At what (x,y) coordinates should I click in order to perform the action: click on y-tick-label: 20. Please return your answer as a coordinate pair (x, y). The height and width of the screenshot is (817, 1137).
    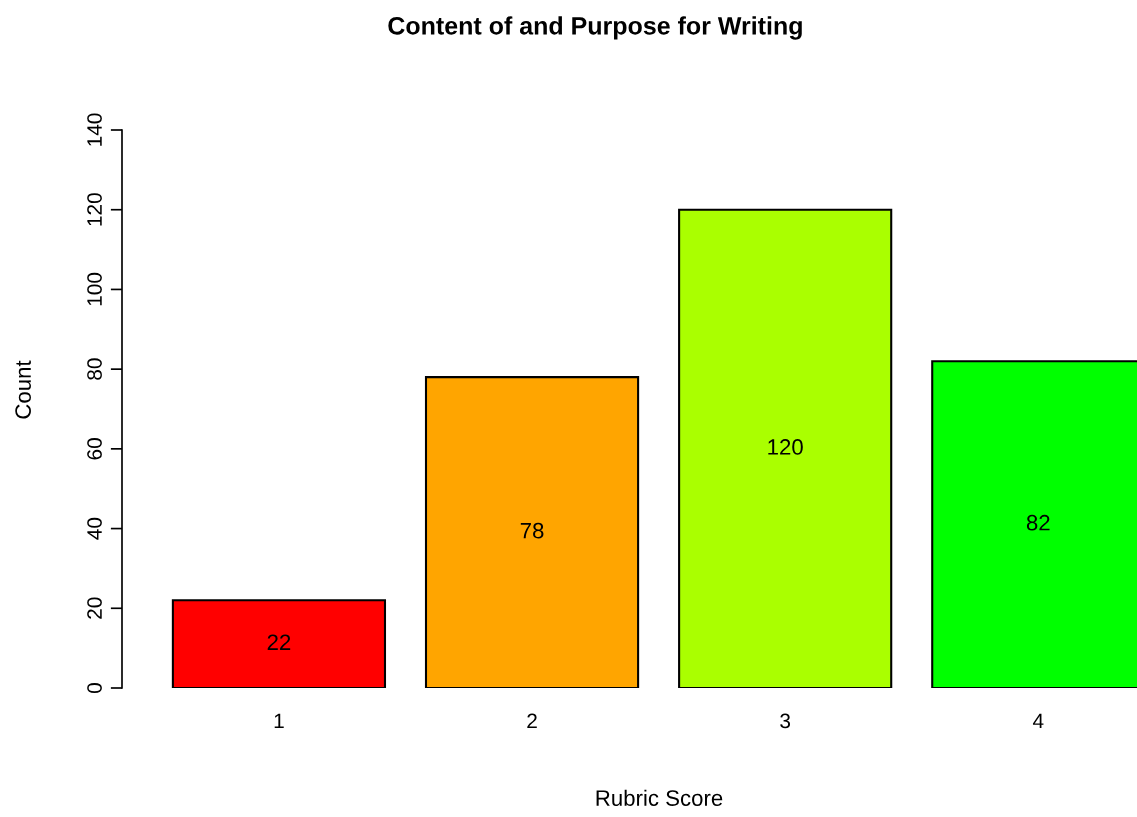
    Looking at the image, I should click on (94, 608).